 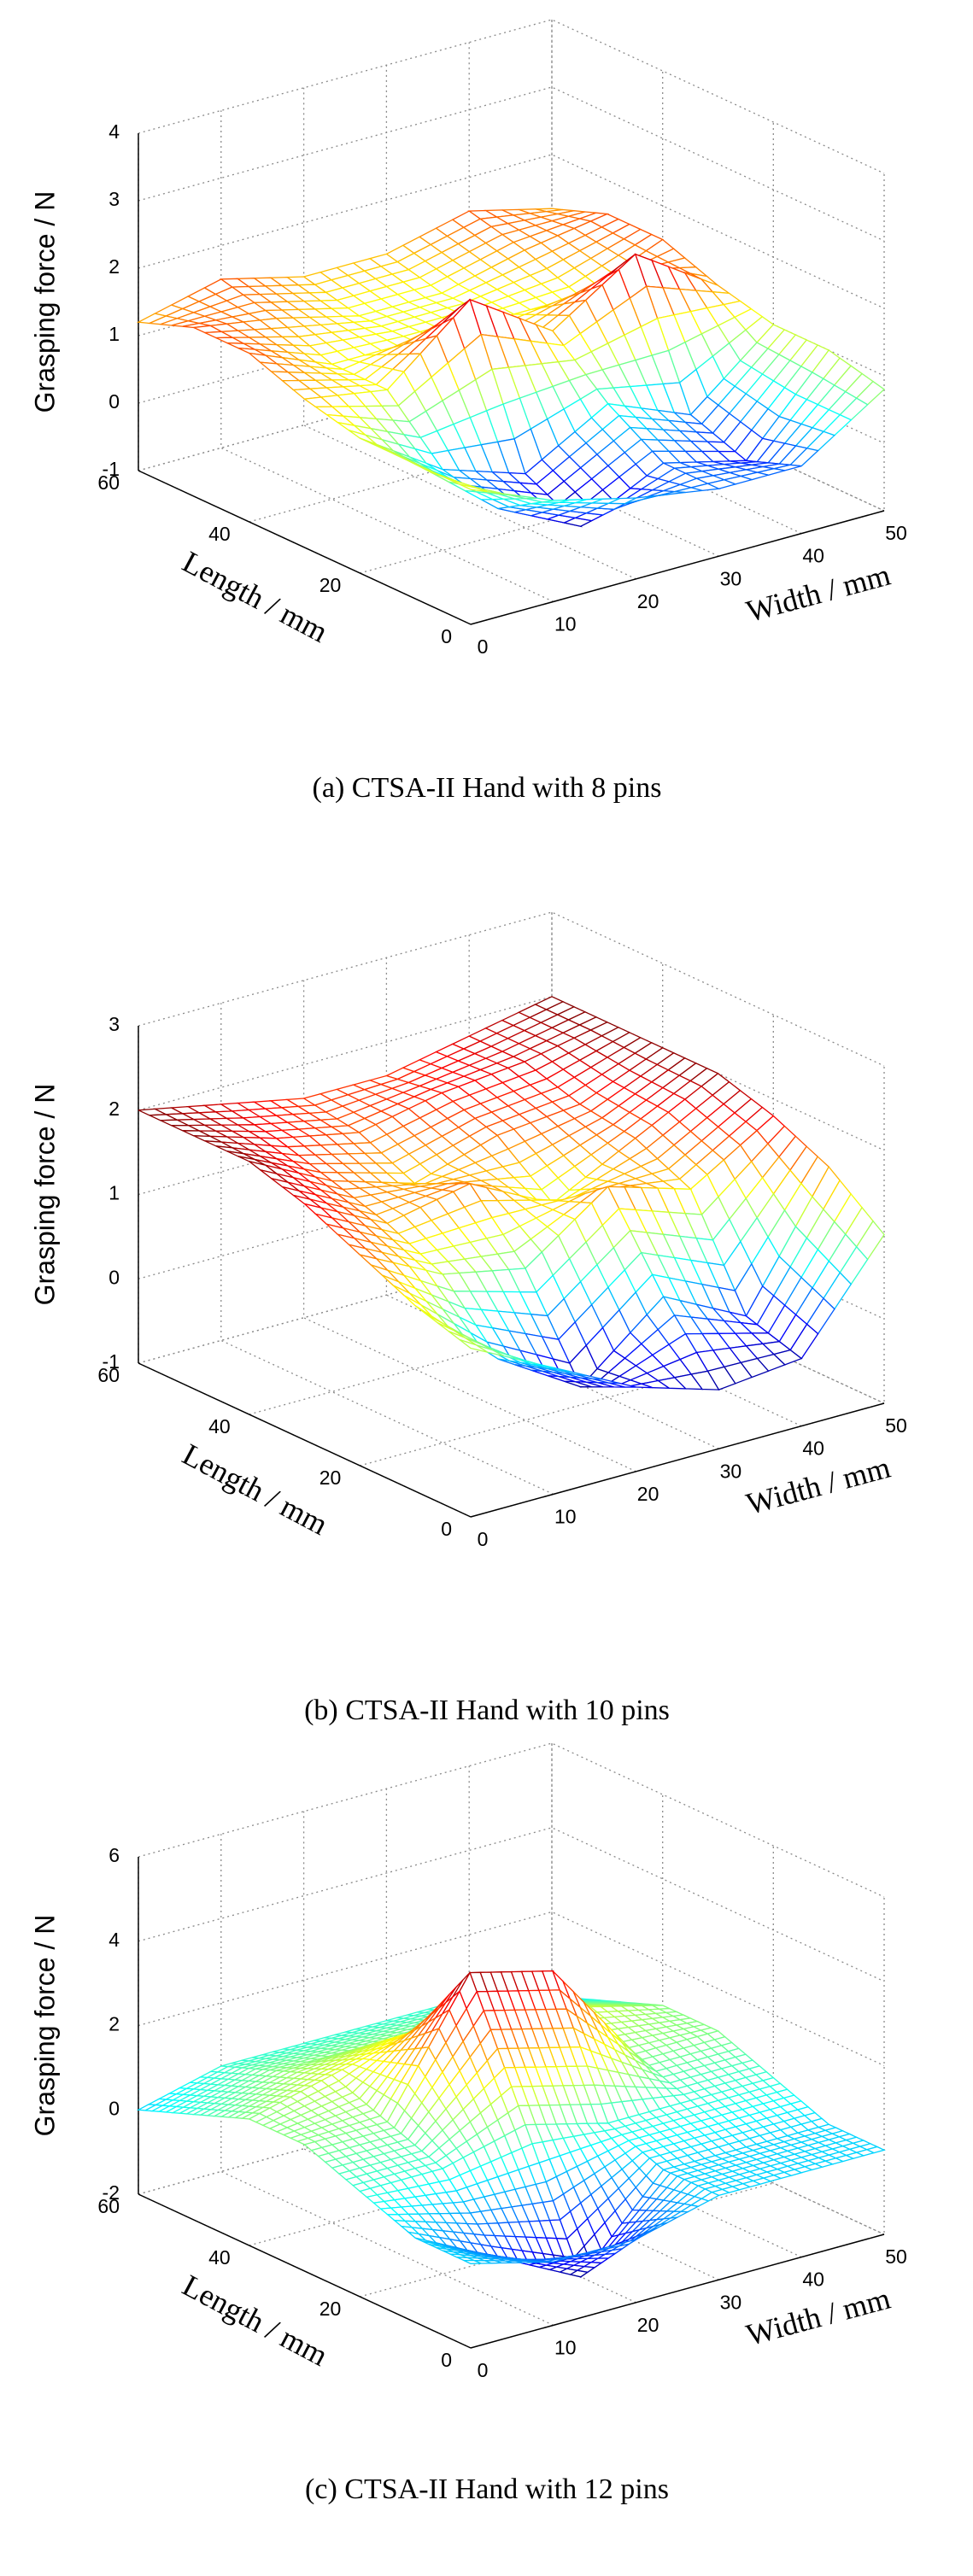 I want to click on caption: (a) CTSA-II Hand with 8 pins, so click(x=487, y=788).